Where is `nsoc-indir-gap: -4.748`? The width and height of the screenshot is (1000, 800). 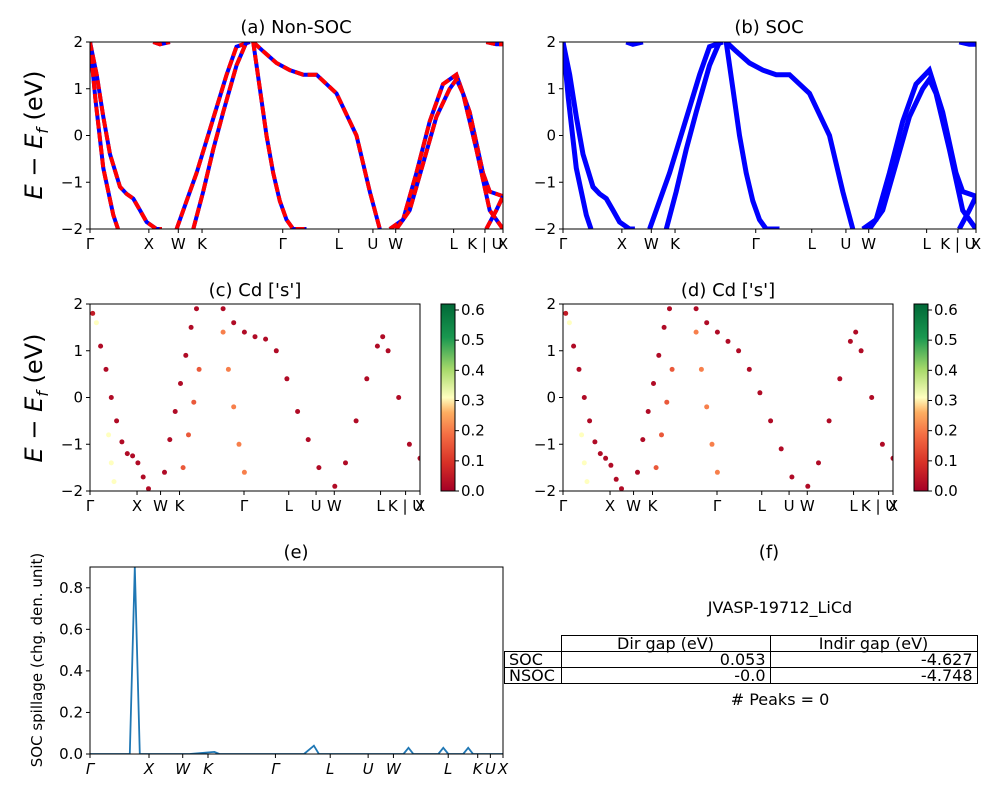
nsoc-indir-gap: -4.748 is located at coordinates (873, 675).